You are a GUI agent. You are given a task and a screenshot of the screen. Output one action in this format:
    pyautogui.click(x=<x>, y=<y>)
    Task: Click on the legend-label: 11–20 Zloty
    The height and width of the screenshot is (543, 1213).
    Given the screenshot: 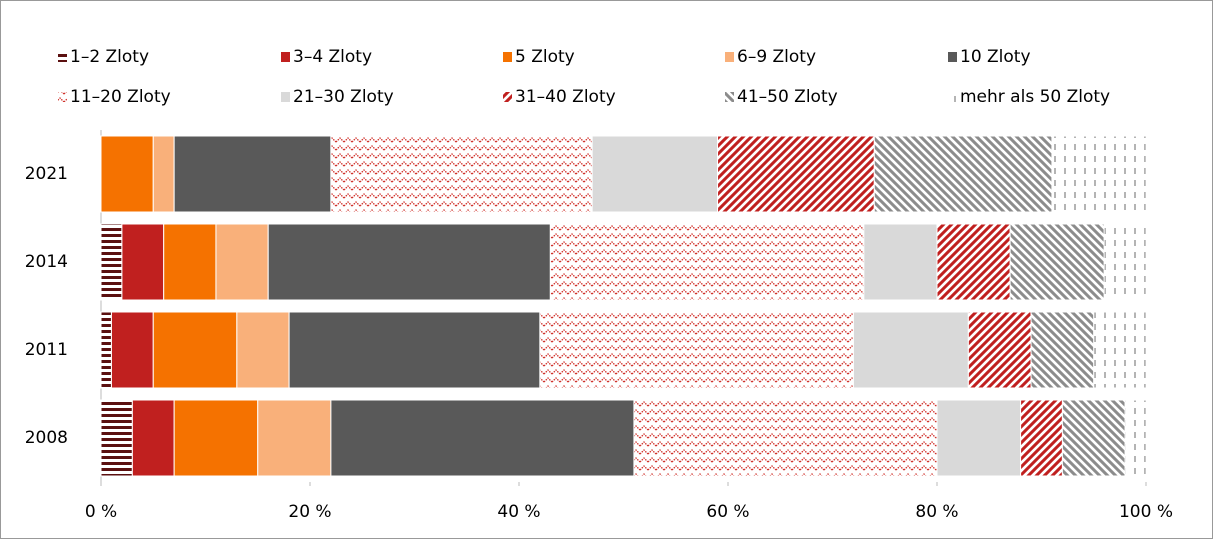 What is the action you would take?
    pyautogui.click(x=120, y=97)
    